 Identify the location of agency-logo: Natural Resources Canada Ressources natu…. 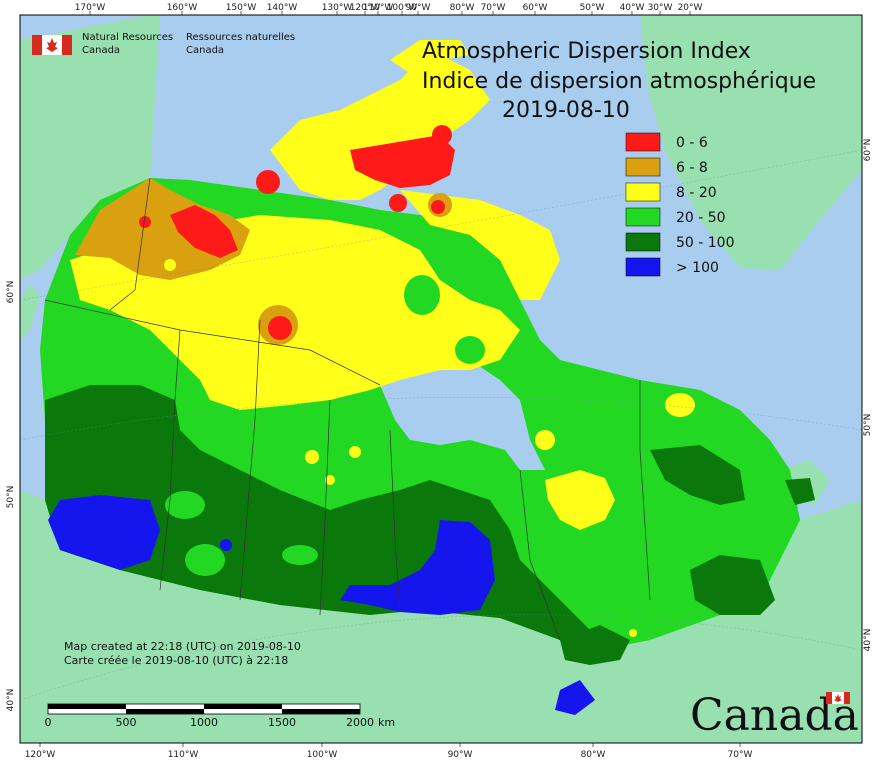
(163, 44).